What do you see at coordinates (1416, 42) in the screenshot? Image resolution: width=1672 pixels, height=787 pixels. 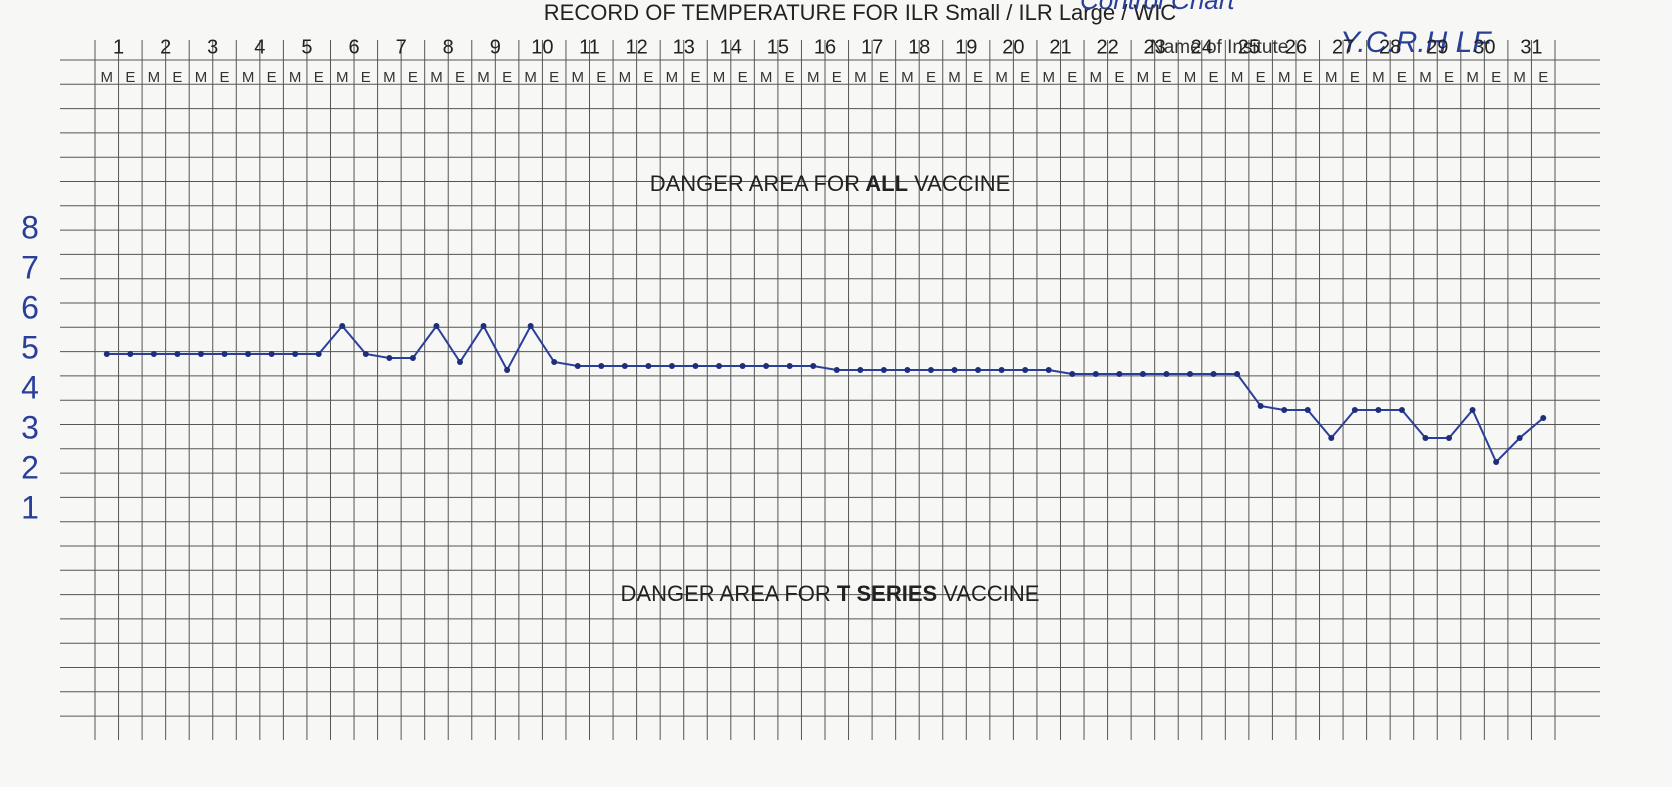 I see `institute-name: Y.C.R.H LF` at bounding box center [1416, 42].